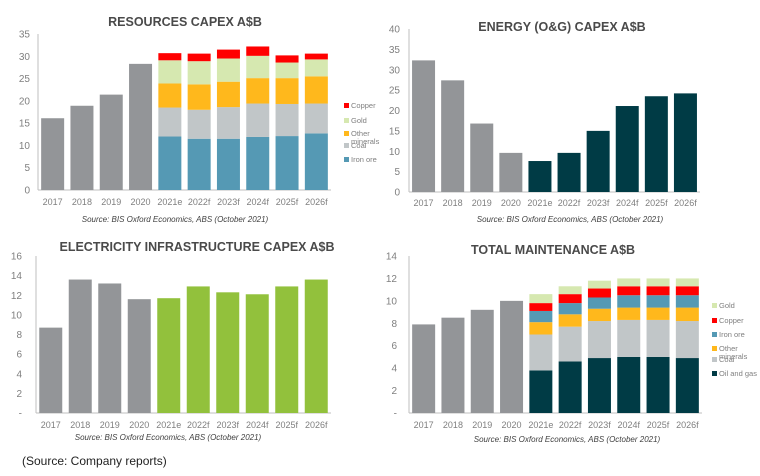  I want to click on bar-segment-copper-2024f, so click(629, 291).